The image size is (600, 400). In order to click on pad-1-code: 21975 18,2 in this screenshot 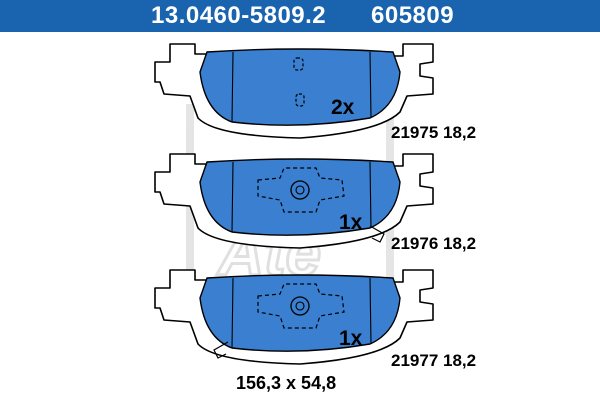, I will do `click(434, 132)`.